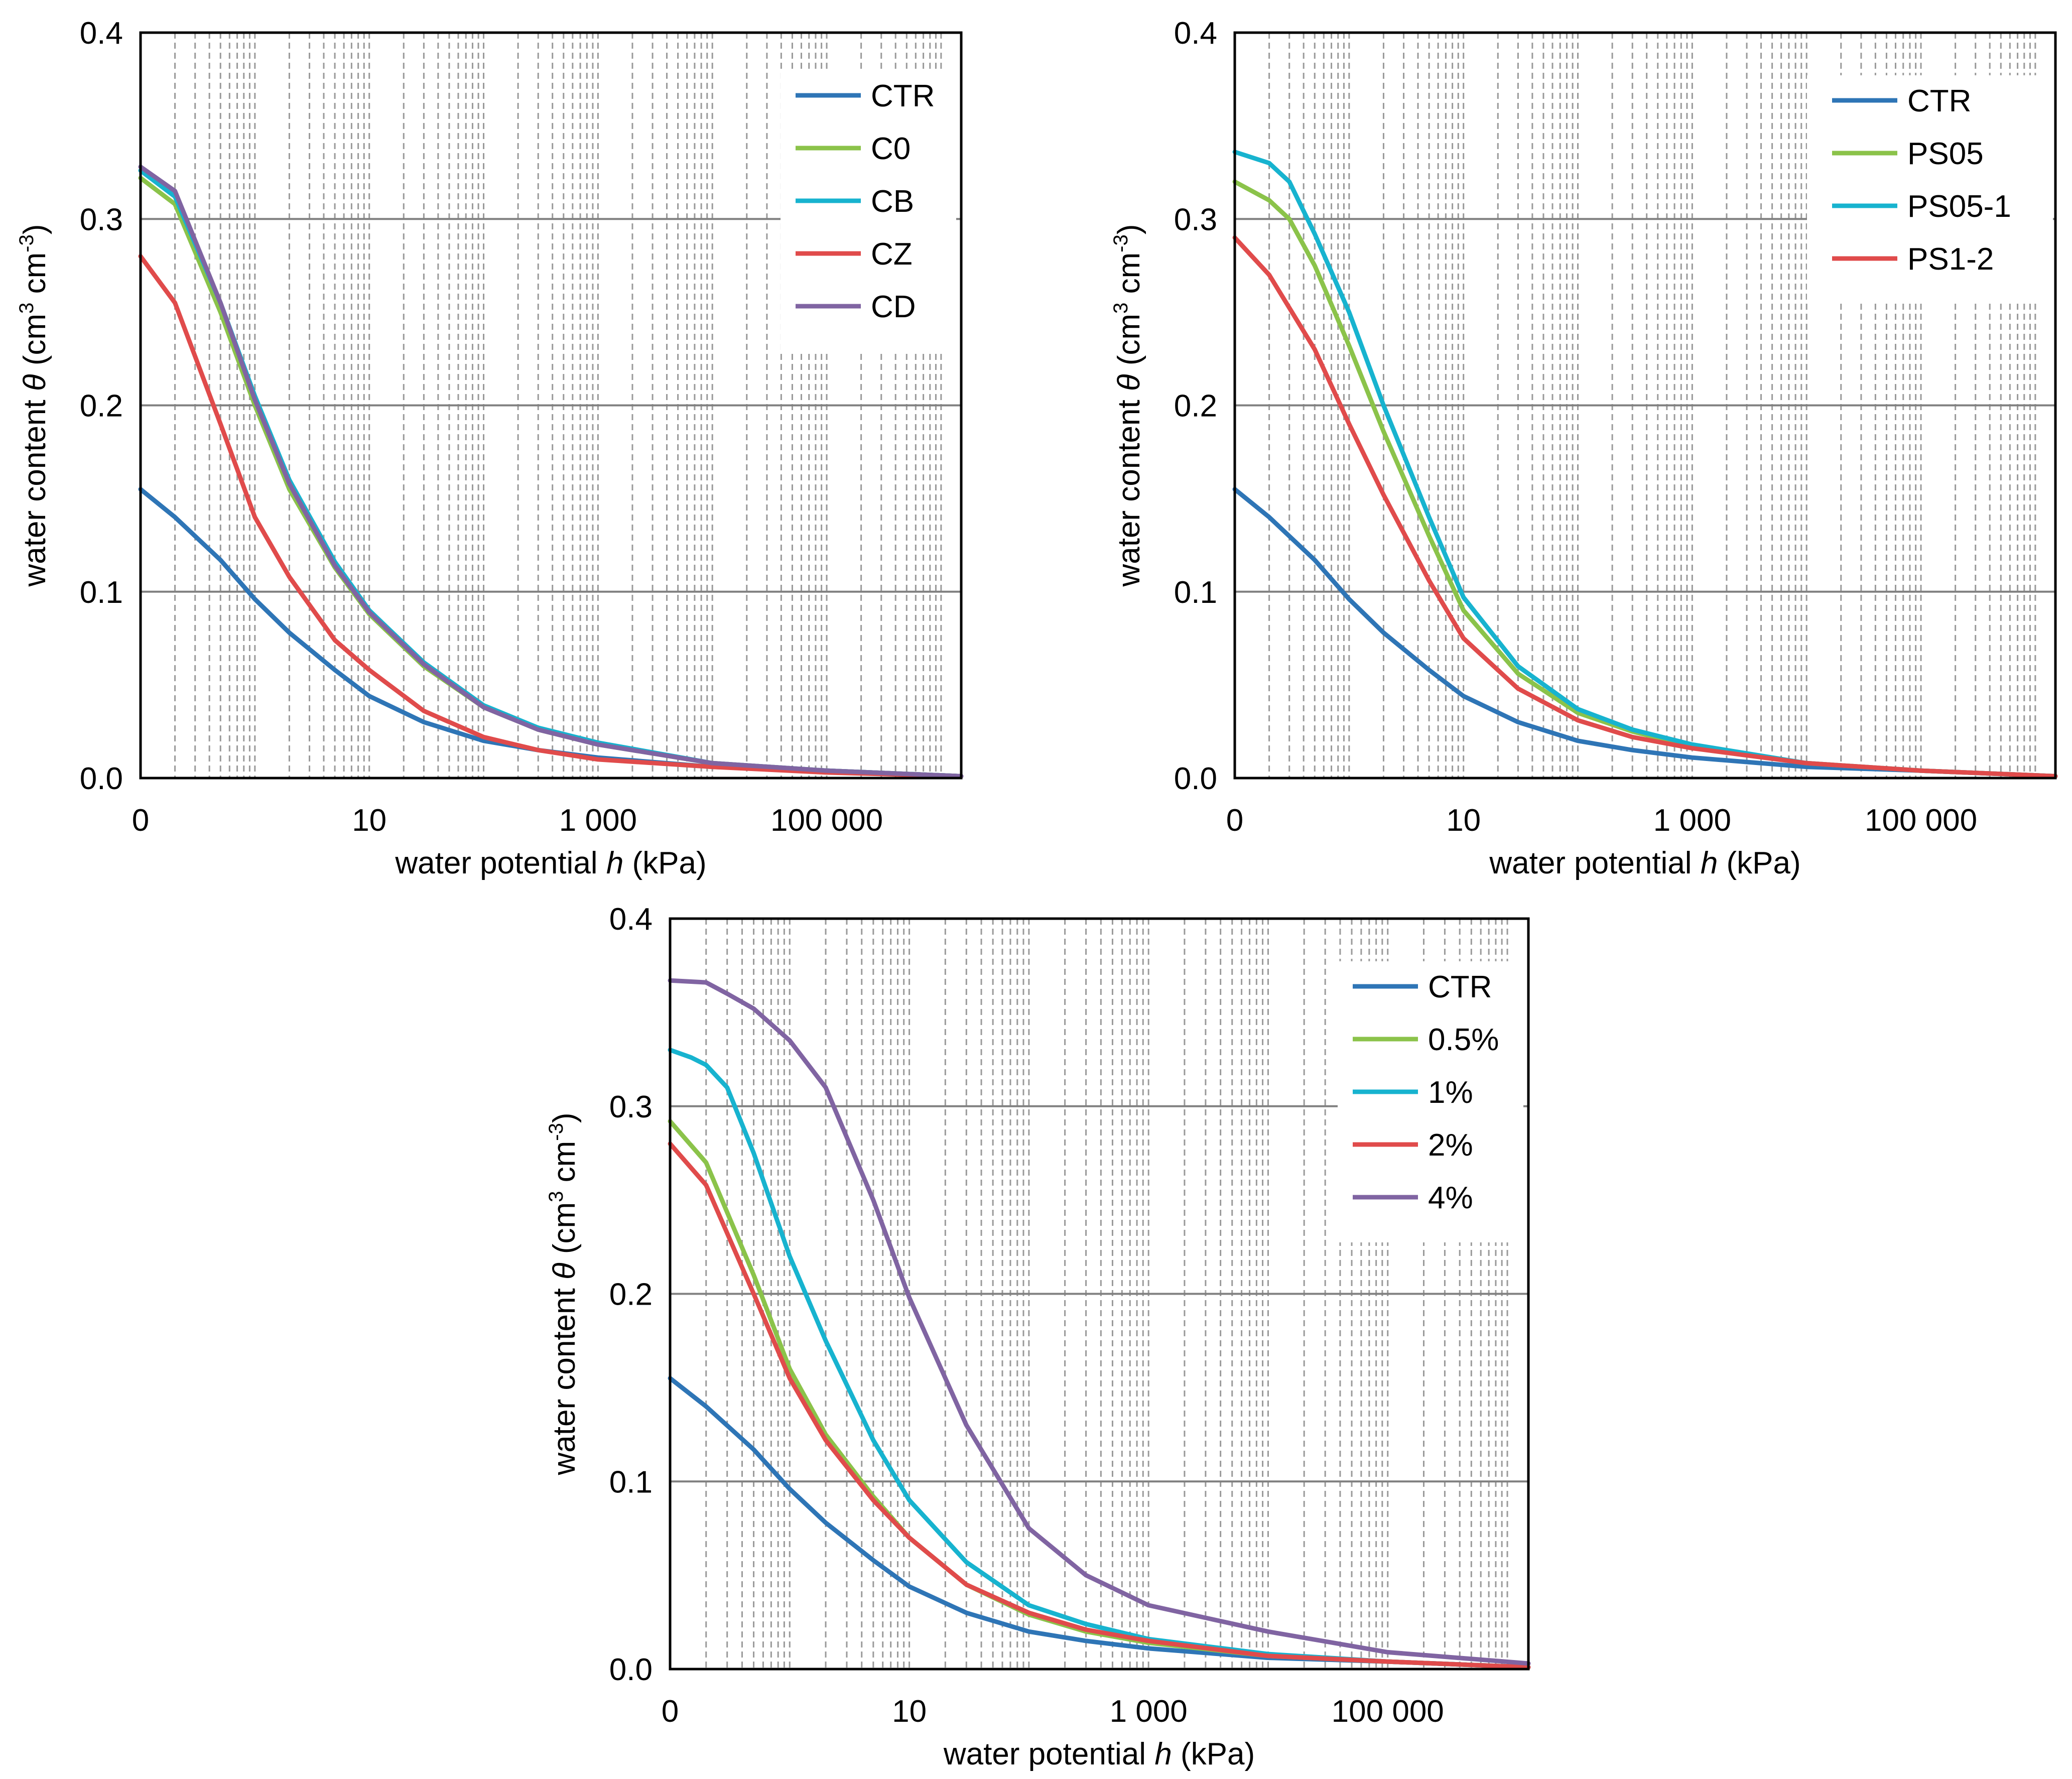 Image resolution: width=2072 pixels, height=1779 pixels. Describe the element at coordinates (1959, 207) in the screenshot. I see `legend-label-ps05-1: PS05-1` at that location.